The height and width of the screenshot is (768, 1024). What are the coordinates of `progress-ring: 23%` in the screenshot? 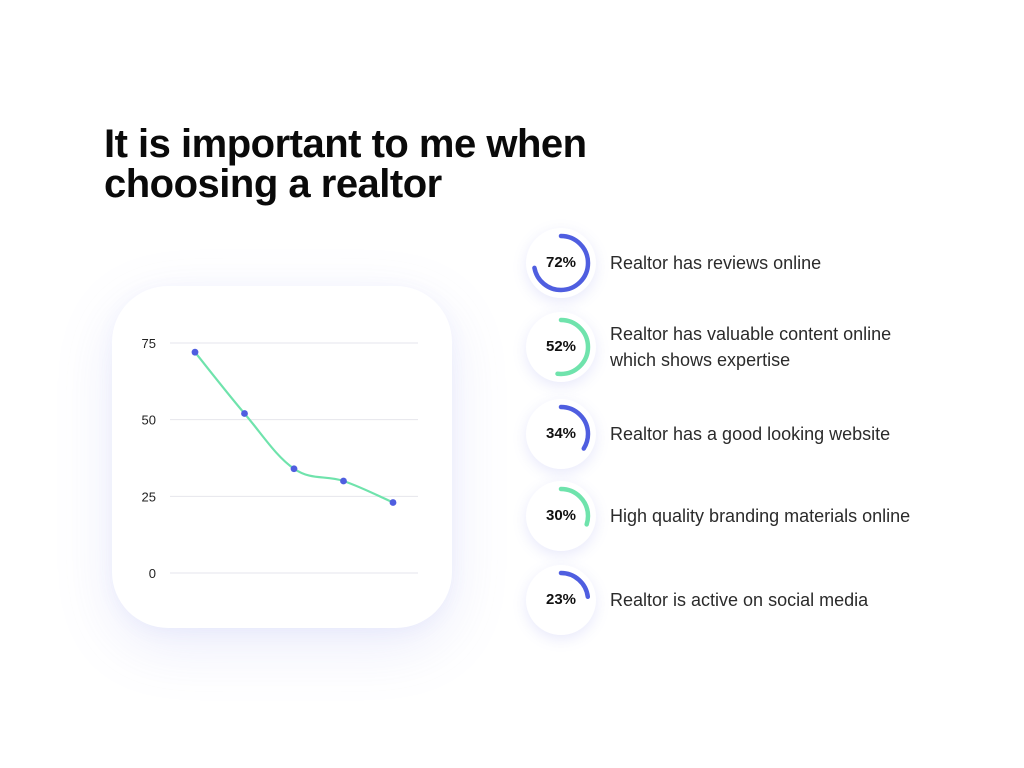 It's located at (561, 600).